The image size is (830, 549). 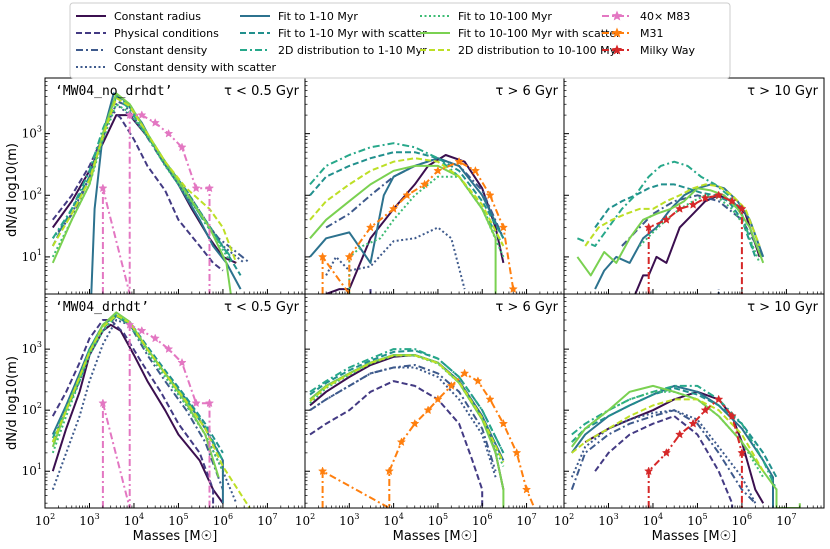 I want to click on legend-label: Fit to 10-100 Myr, so click(x=505, y=16).